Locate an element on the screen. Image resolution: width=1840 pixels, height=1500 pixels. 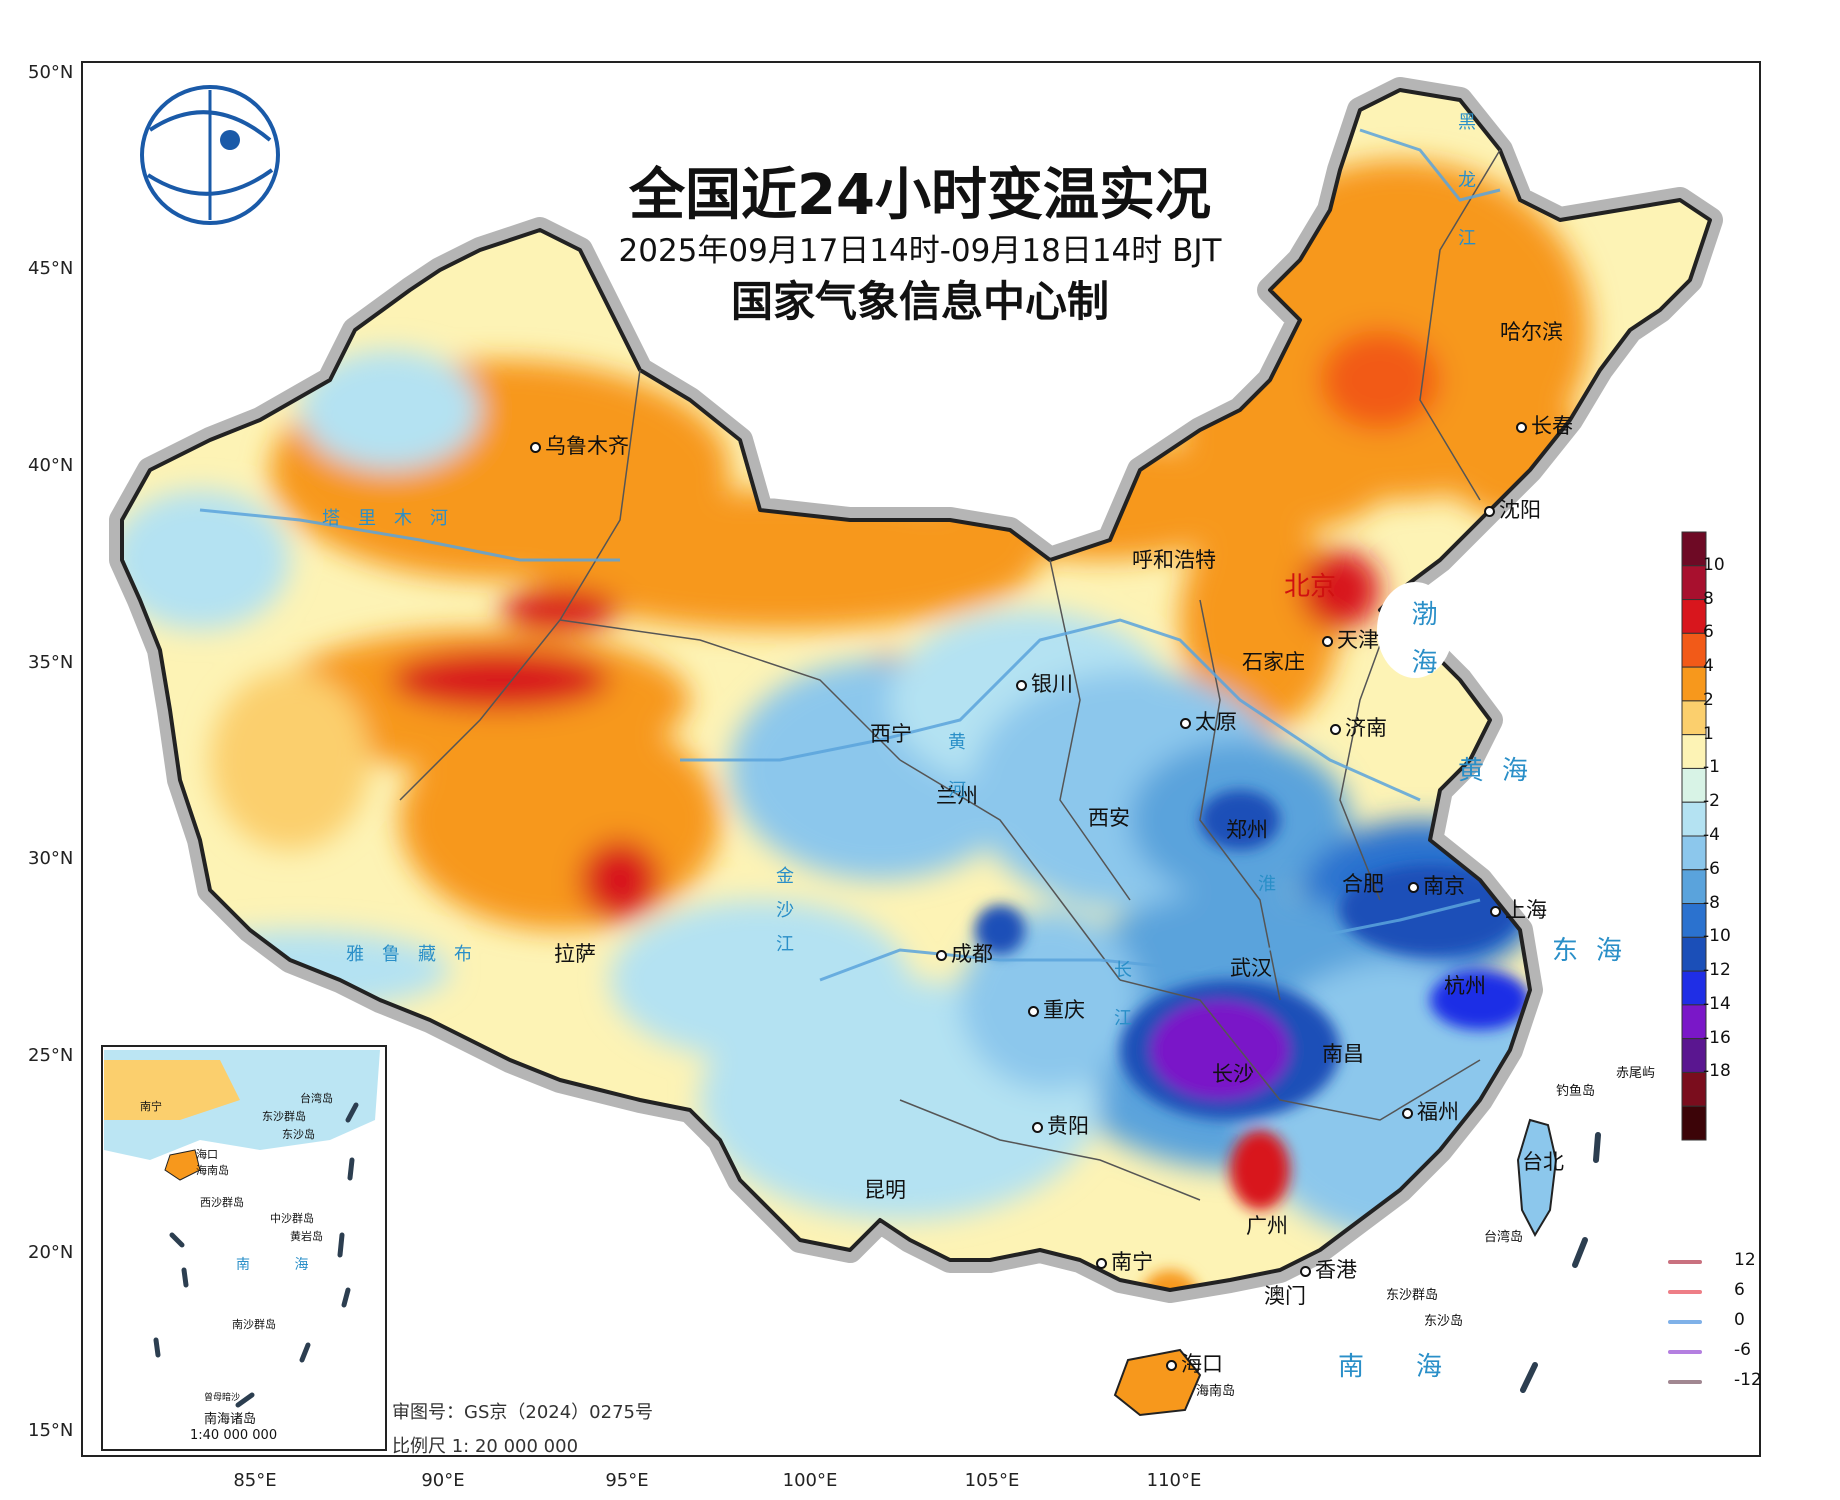
city-taiyuan: 太原 is located at coordinates (1208, 721).